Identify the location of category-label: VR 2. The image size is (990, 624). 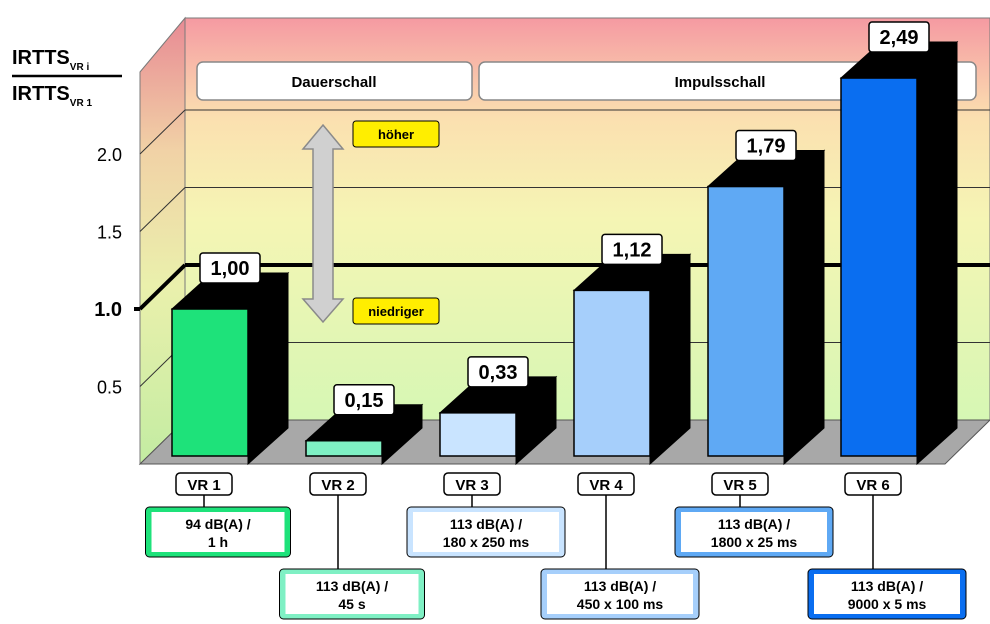
(337, 485).